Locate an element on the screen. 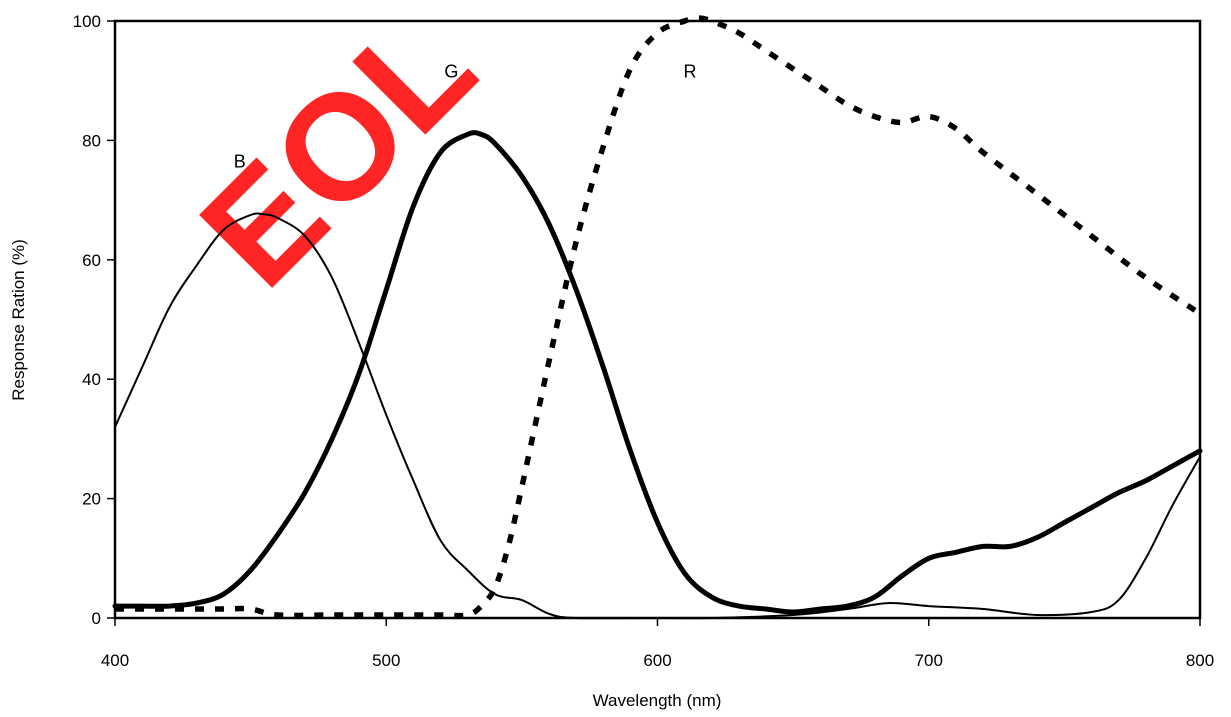 This screenshot has width=1231, height=717. watermark-text: EOL is located at coordinates (337, 159).